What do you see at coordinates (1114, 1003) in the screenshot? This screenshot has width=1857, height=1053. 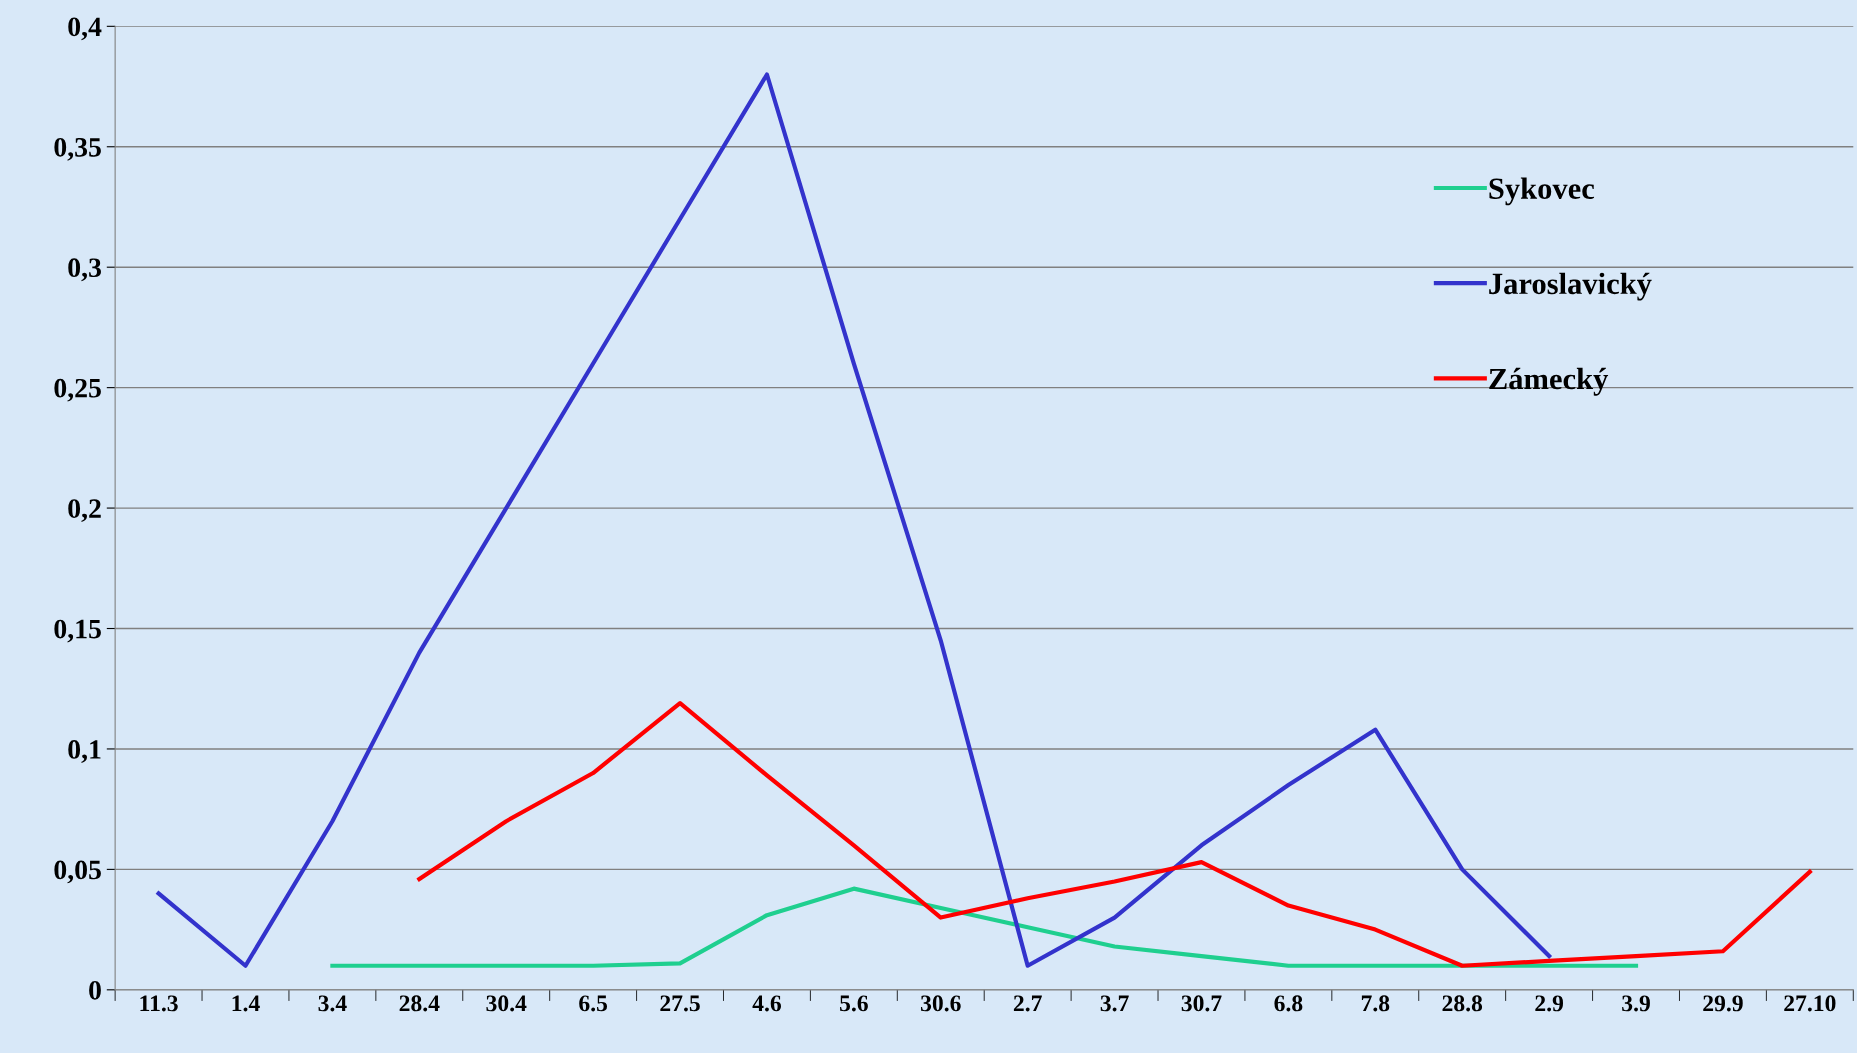 I see `x-tick-label: 3.7` at bounding box center [1114, 1003].